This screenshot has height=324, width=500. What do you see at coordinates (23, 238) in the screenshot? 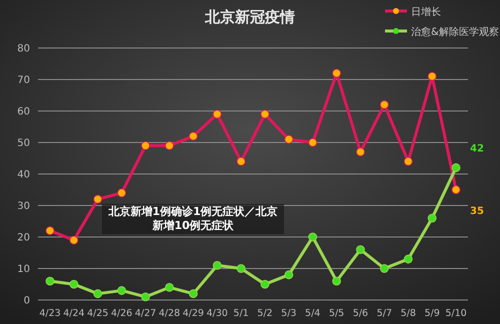
I see `y-tick-label: 20` at bounding box center [23, 238].